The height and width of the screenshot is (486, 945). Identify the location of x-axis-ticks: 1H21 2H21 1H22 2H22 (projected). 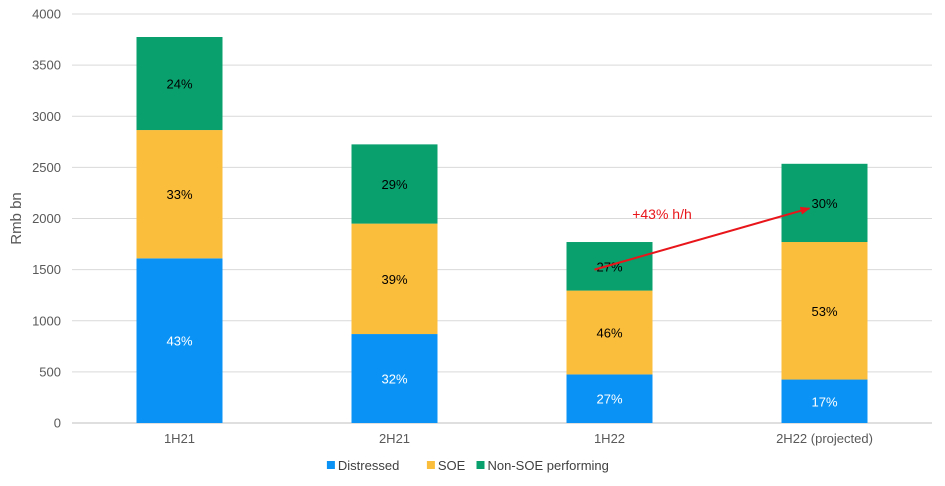
(518, 438).